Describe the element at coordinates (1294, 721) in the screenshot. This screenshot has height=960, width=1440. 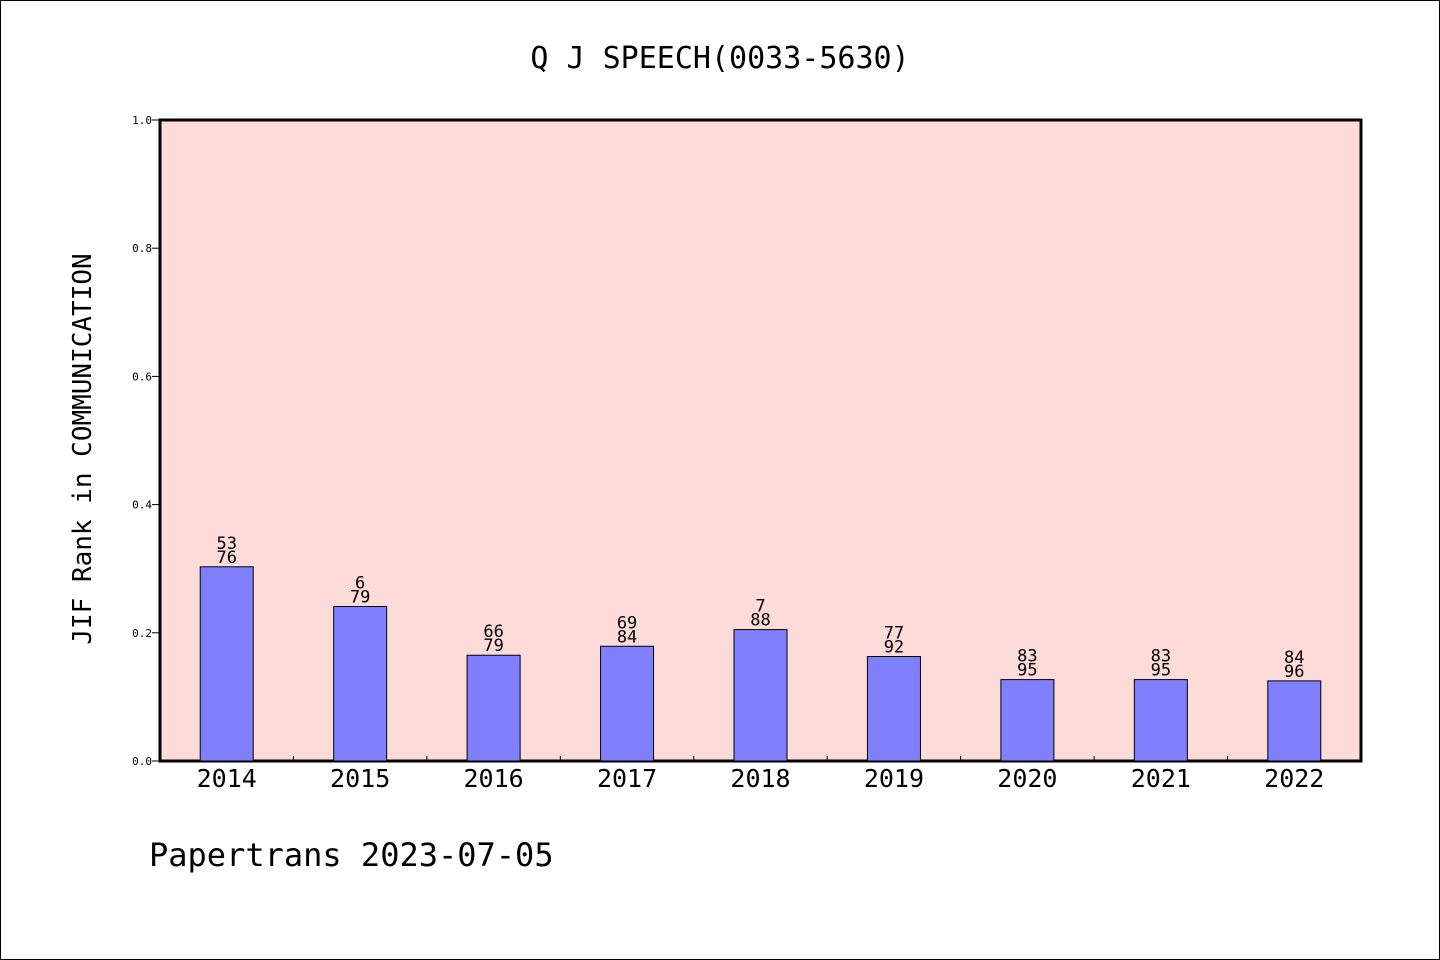
I see `bar-2022` at that location.